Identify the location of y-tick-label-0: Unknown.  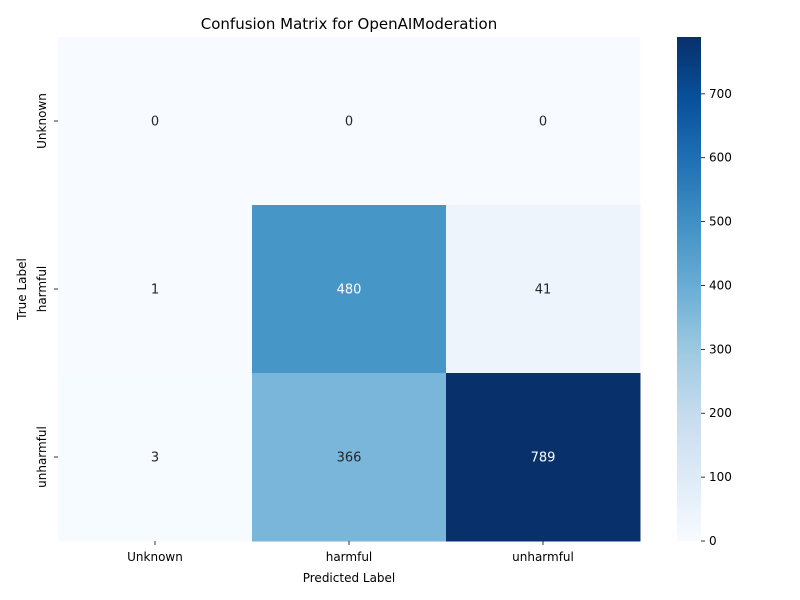
(42, 121).